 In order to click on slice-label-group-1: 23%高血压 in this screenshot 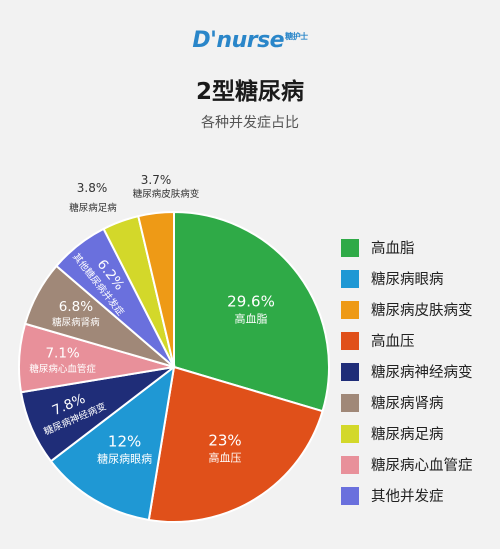, I will do `click(224, 448)`.